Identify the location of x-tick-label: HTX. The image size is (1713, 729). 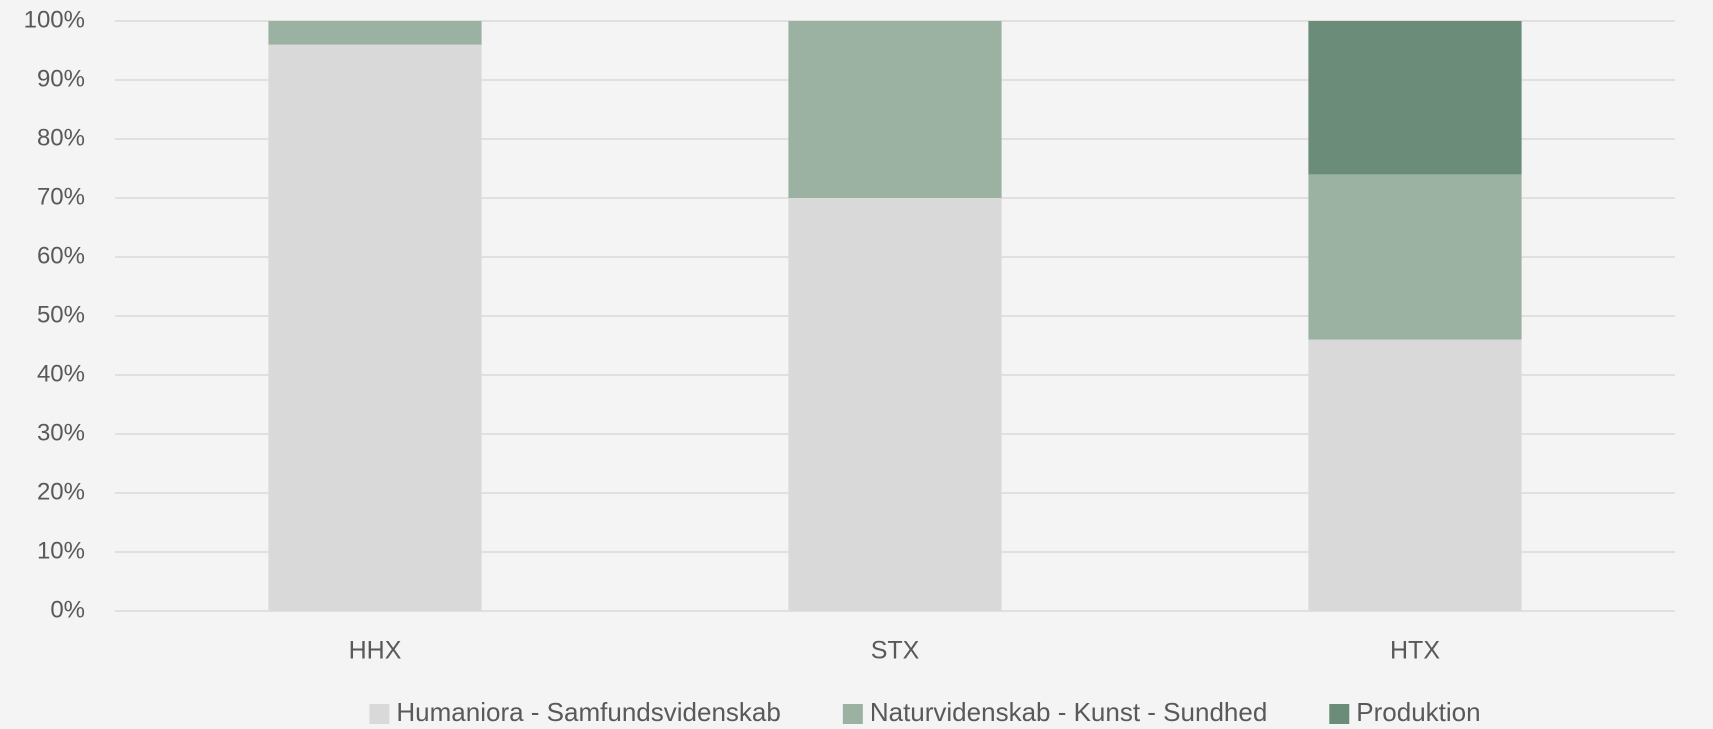
(1415, 651).